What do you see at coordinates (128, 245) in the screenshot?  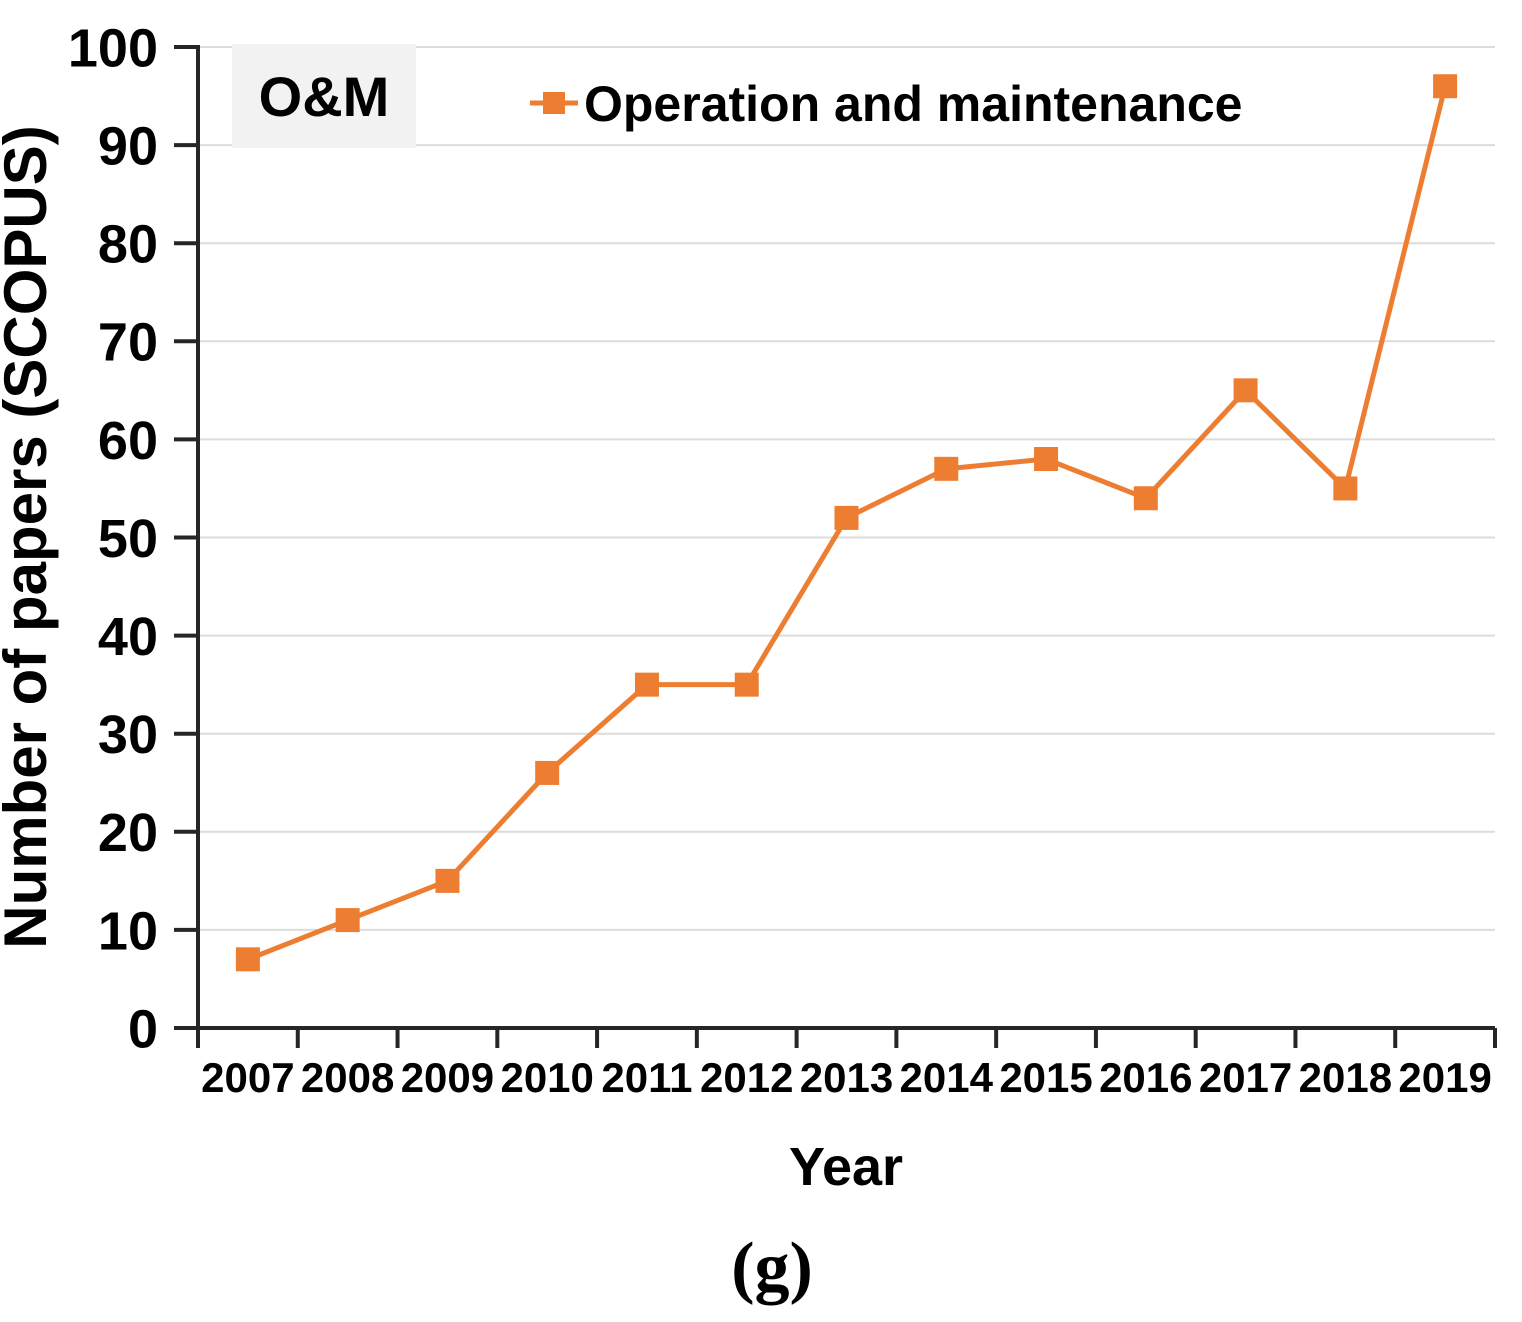 I see `y-tick-label: 80` at bounding box center [128, 245].